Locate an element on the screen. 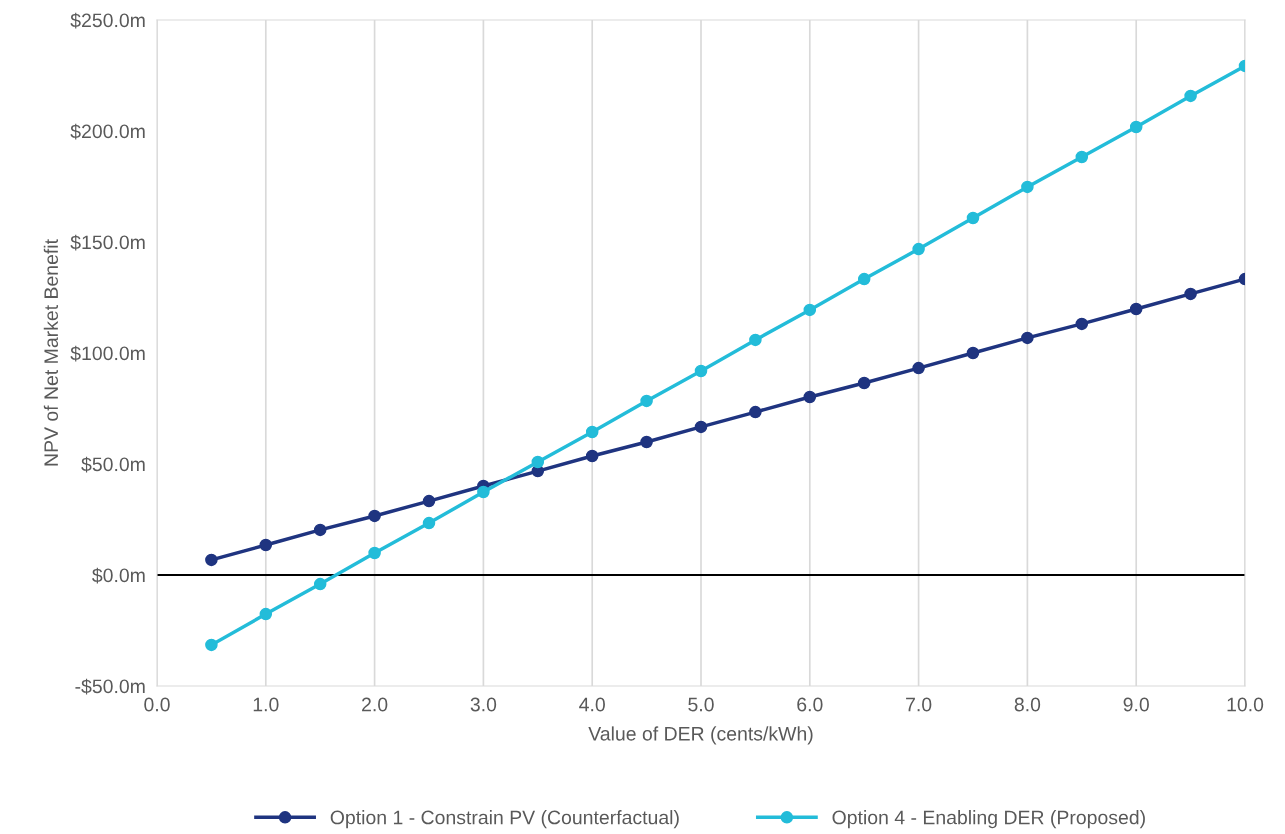  legend-label: Option 1 - Constrain PV (Counterfactual) is located at coordinates (504, 819).